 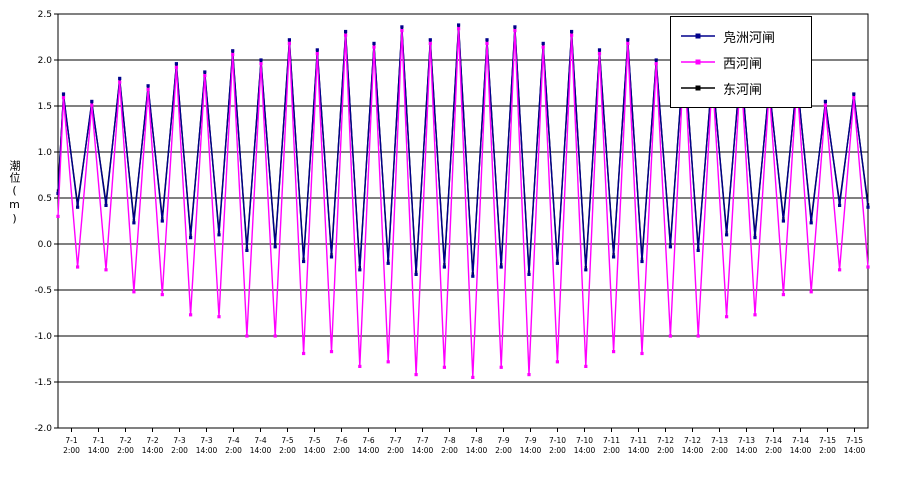 I want to click on legend-item: 西河闸, so click(x=741, y=62).